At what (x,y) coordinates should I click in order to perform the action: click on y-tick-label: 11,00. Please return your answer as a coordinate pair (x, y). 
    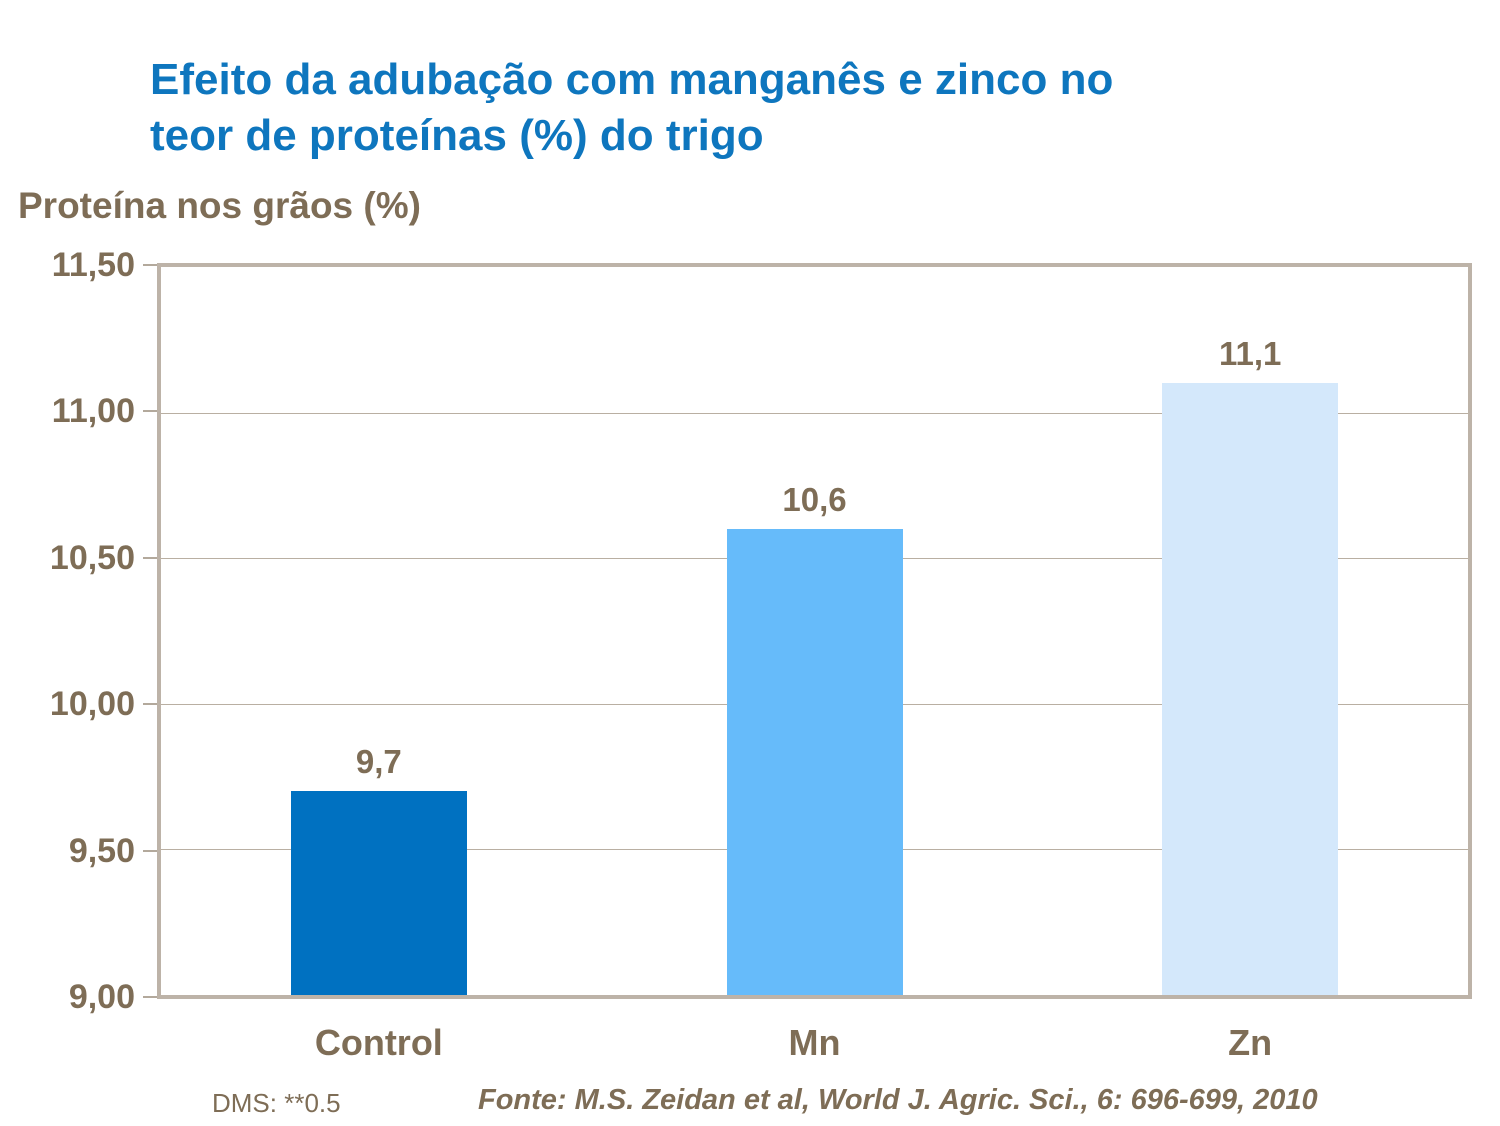
    Looking at the image, I should click on (93, 411).